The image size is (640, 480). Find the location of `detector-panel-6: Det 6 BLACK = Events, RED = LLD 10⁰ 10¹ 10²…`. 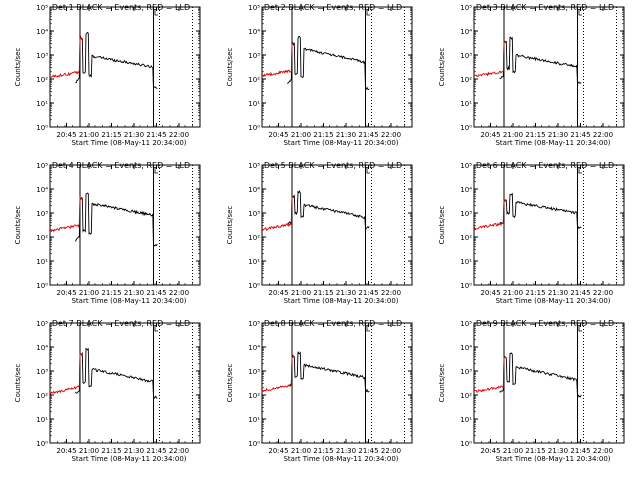

detector-panel-6: Det 6 BLACK = Events, RED = LLD 10⁰ 10¹ 10²… is located at coordinates (531, 233).